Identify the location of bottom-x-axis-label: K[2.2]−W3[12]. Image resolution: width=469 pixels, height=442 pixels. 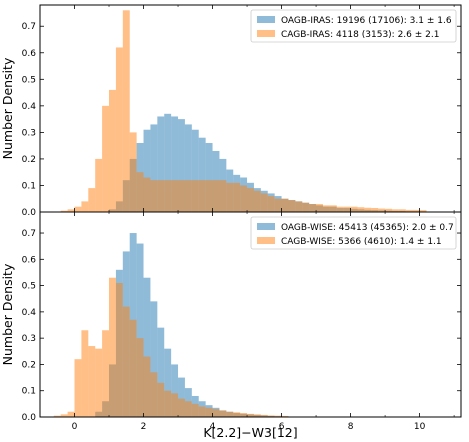
(250, 432).